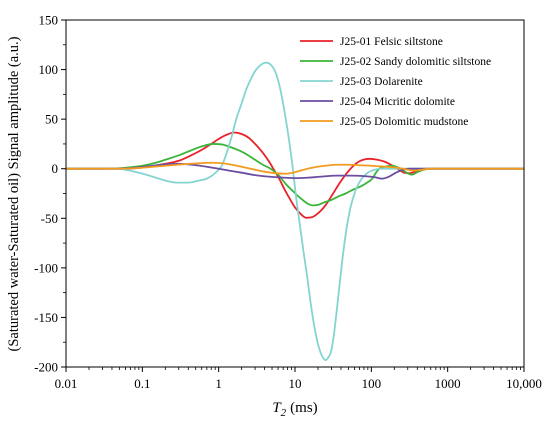 The width and height of the screenshot is (550, 425). What do you see at coordinates (49, 218) in the screenshot?
I see `y-tick-label: -50` at bounding box center [49, 218].